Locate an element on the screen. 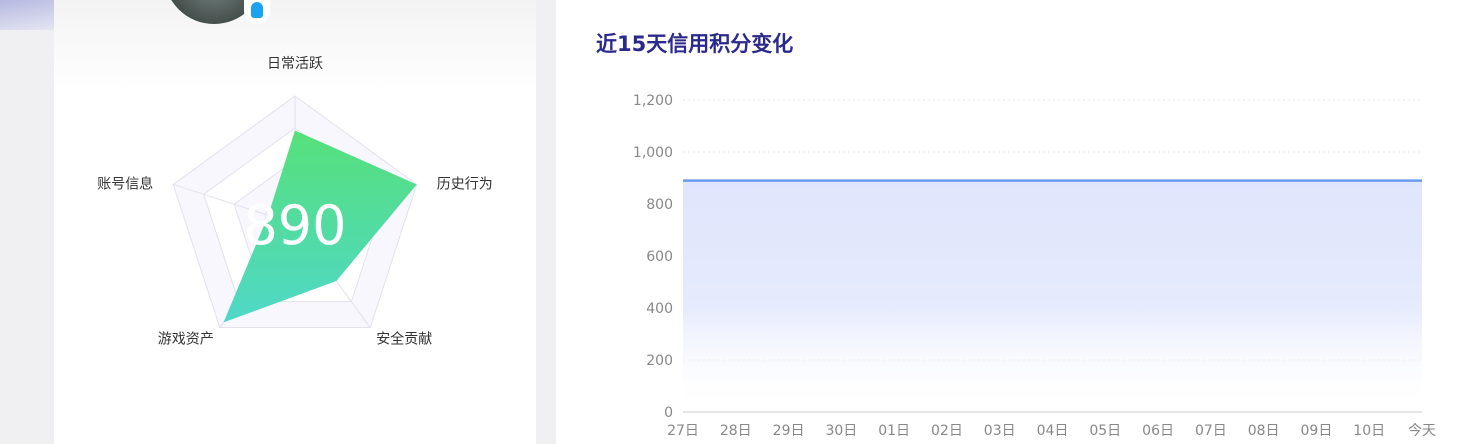 This screenshot has width=1480, height=444. x-tick-label: 03日 is located at coordinates (1000, 431).